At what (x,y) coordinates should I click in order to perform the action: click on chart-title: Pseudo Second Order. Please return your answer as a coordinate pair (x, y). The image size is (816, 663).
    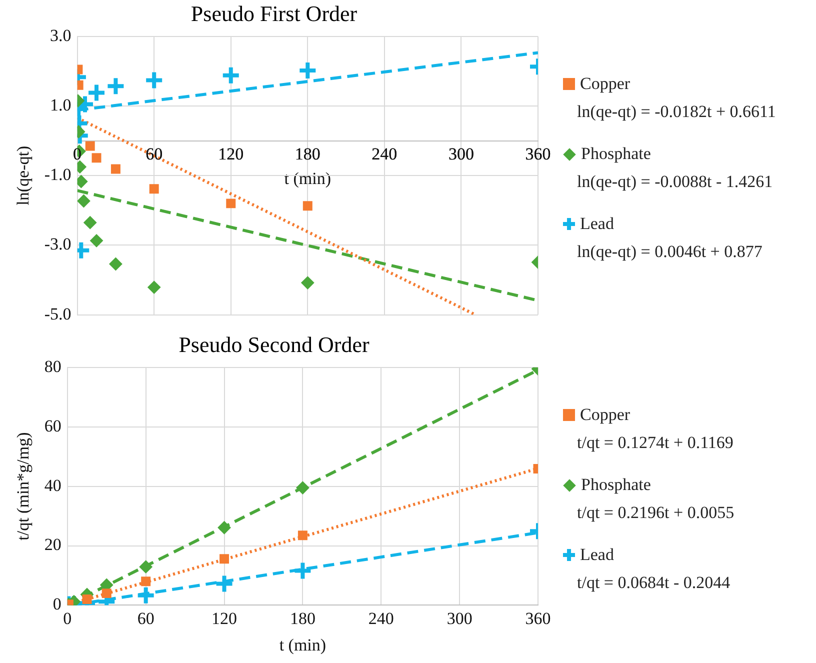
    Looking at the image, I should click on (274, 344).